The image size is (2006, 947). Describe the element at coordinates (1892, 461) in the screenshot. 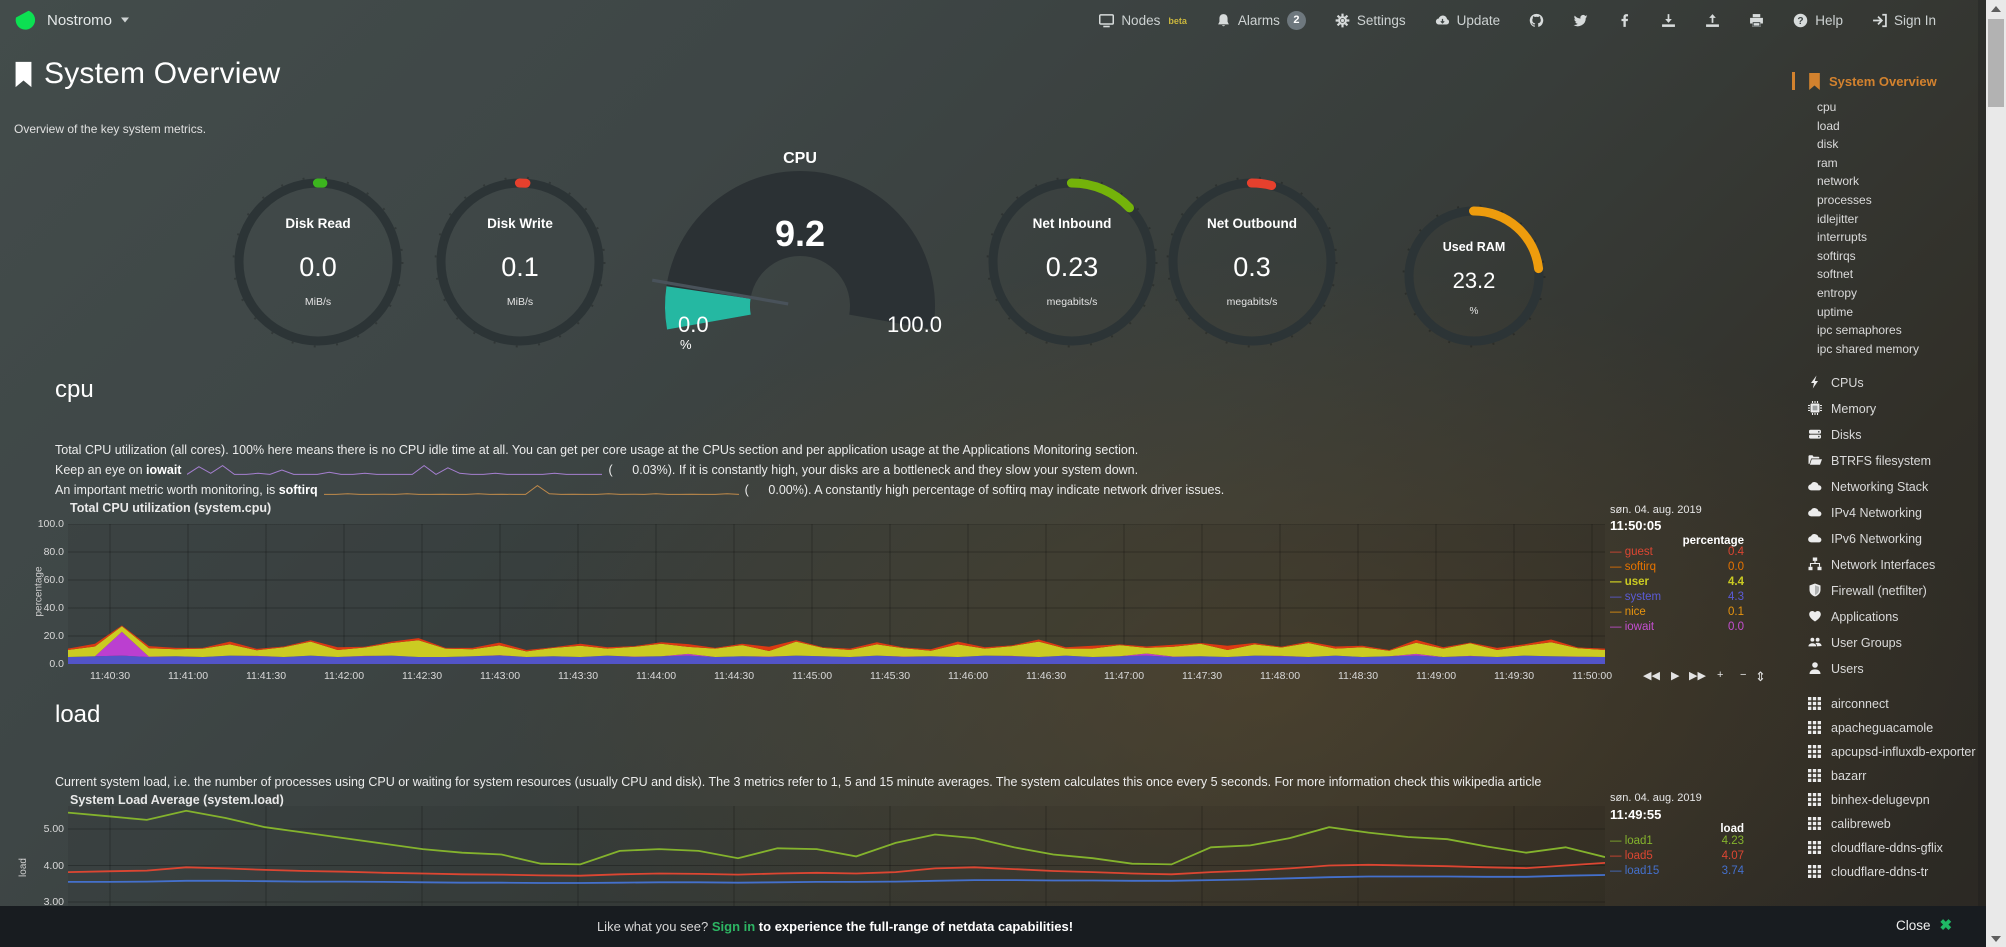

I see `sidebar-item-btrfs-filesystem: BTRFS filesystem` at that location.